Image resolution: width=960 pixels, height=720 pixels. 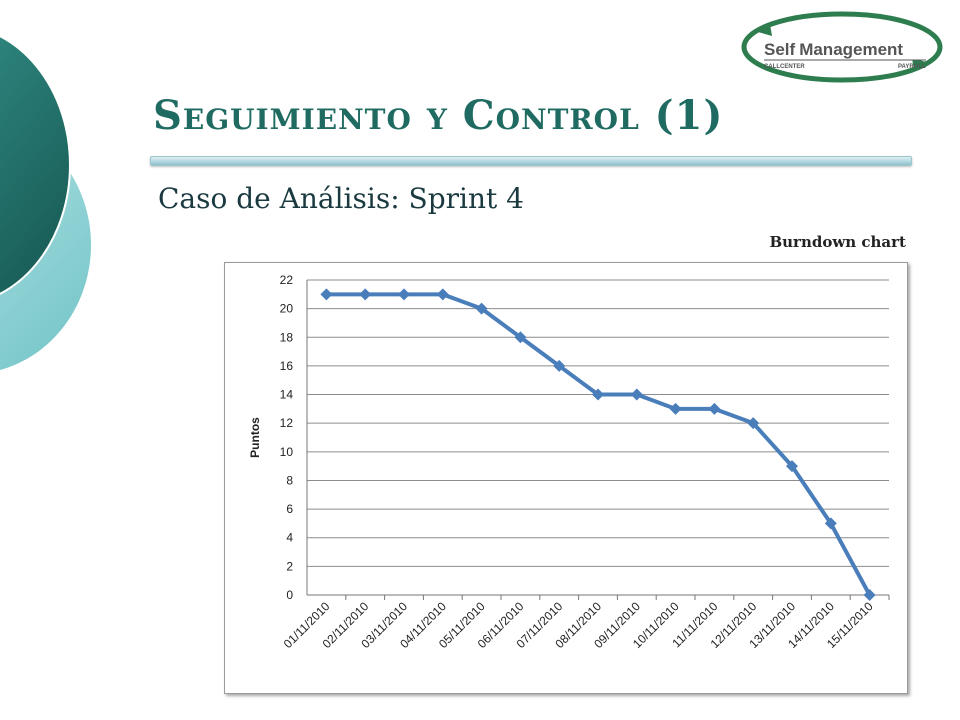 I want to click on decorative-side-shapes, so click(x=46, y=204).